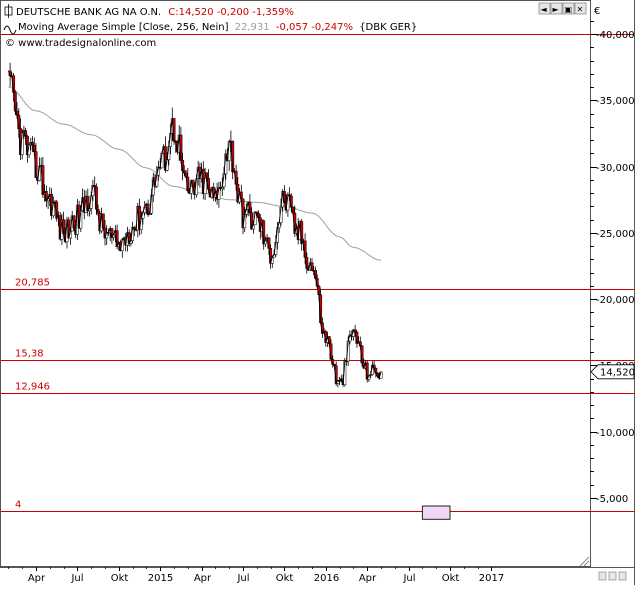 This screenshot has height=589, width=635. Describe the element at coordinates (615, 234) in the screenshot. I see `ytick-label-4: -25,000` at that location.